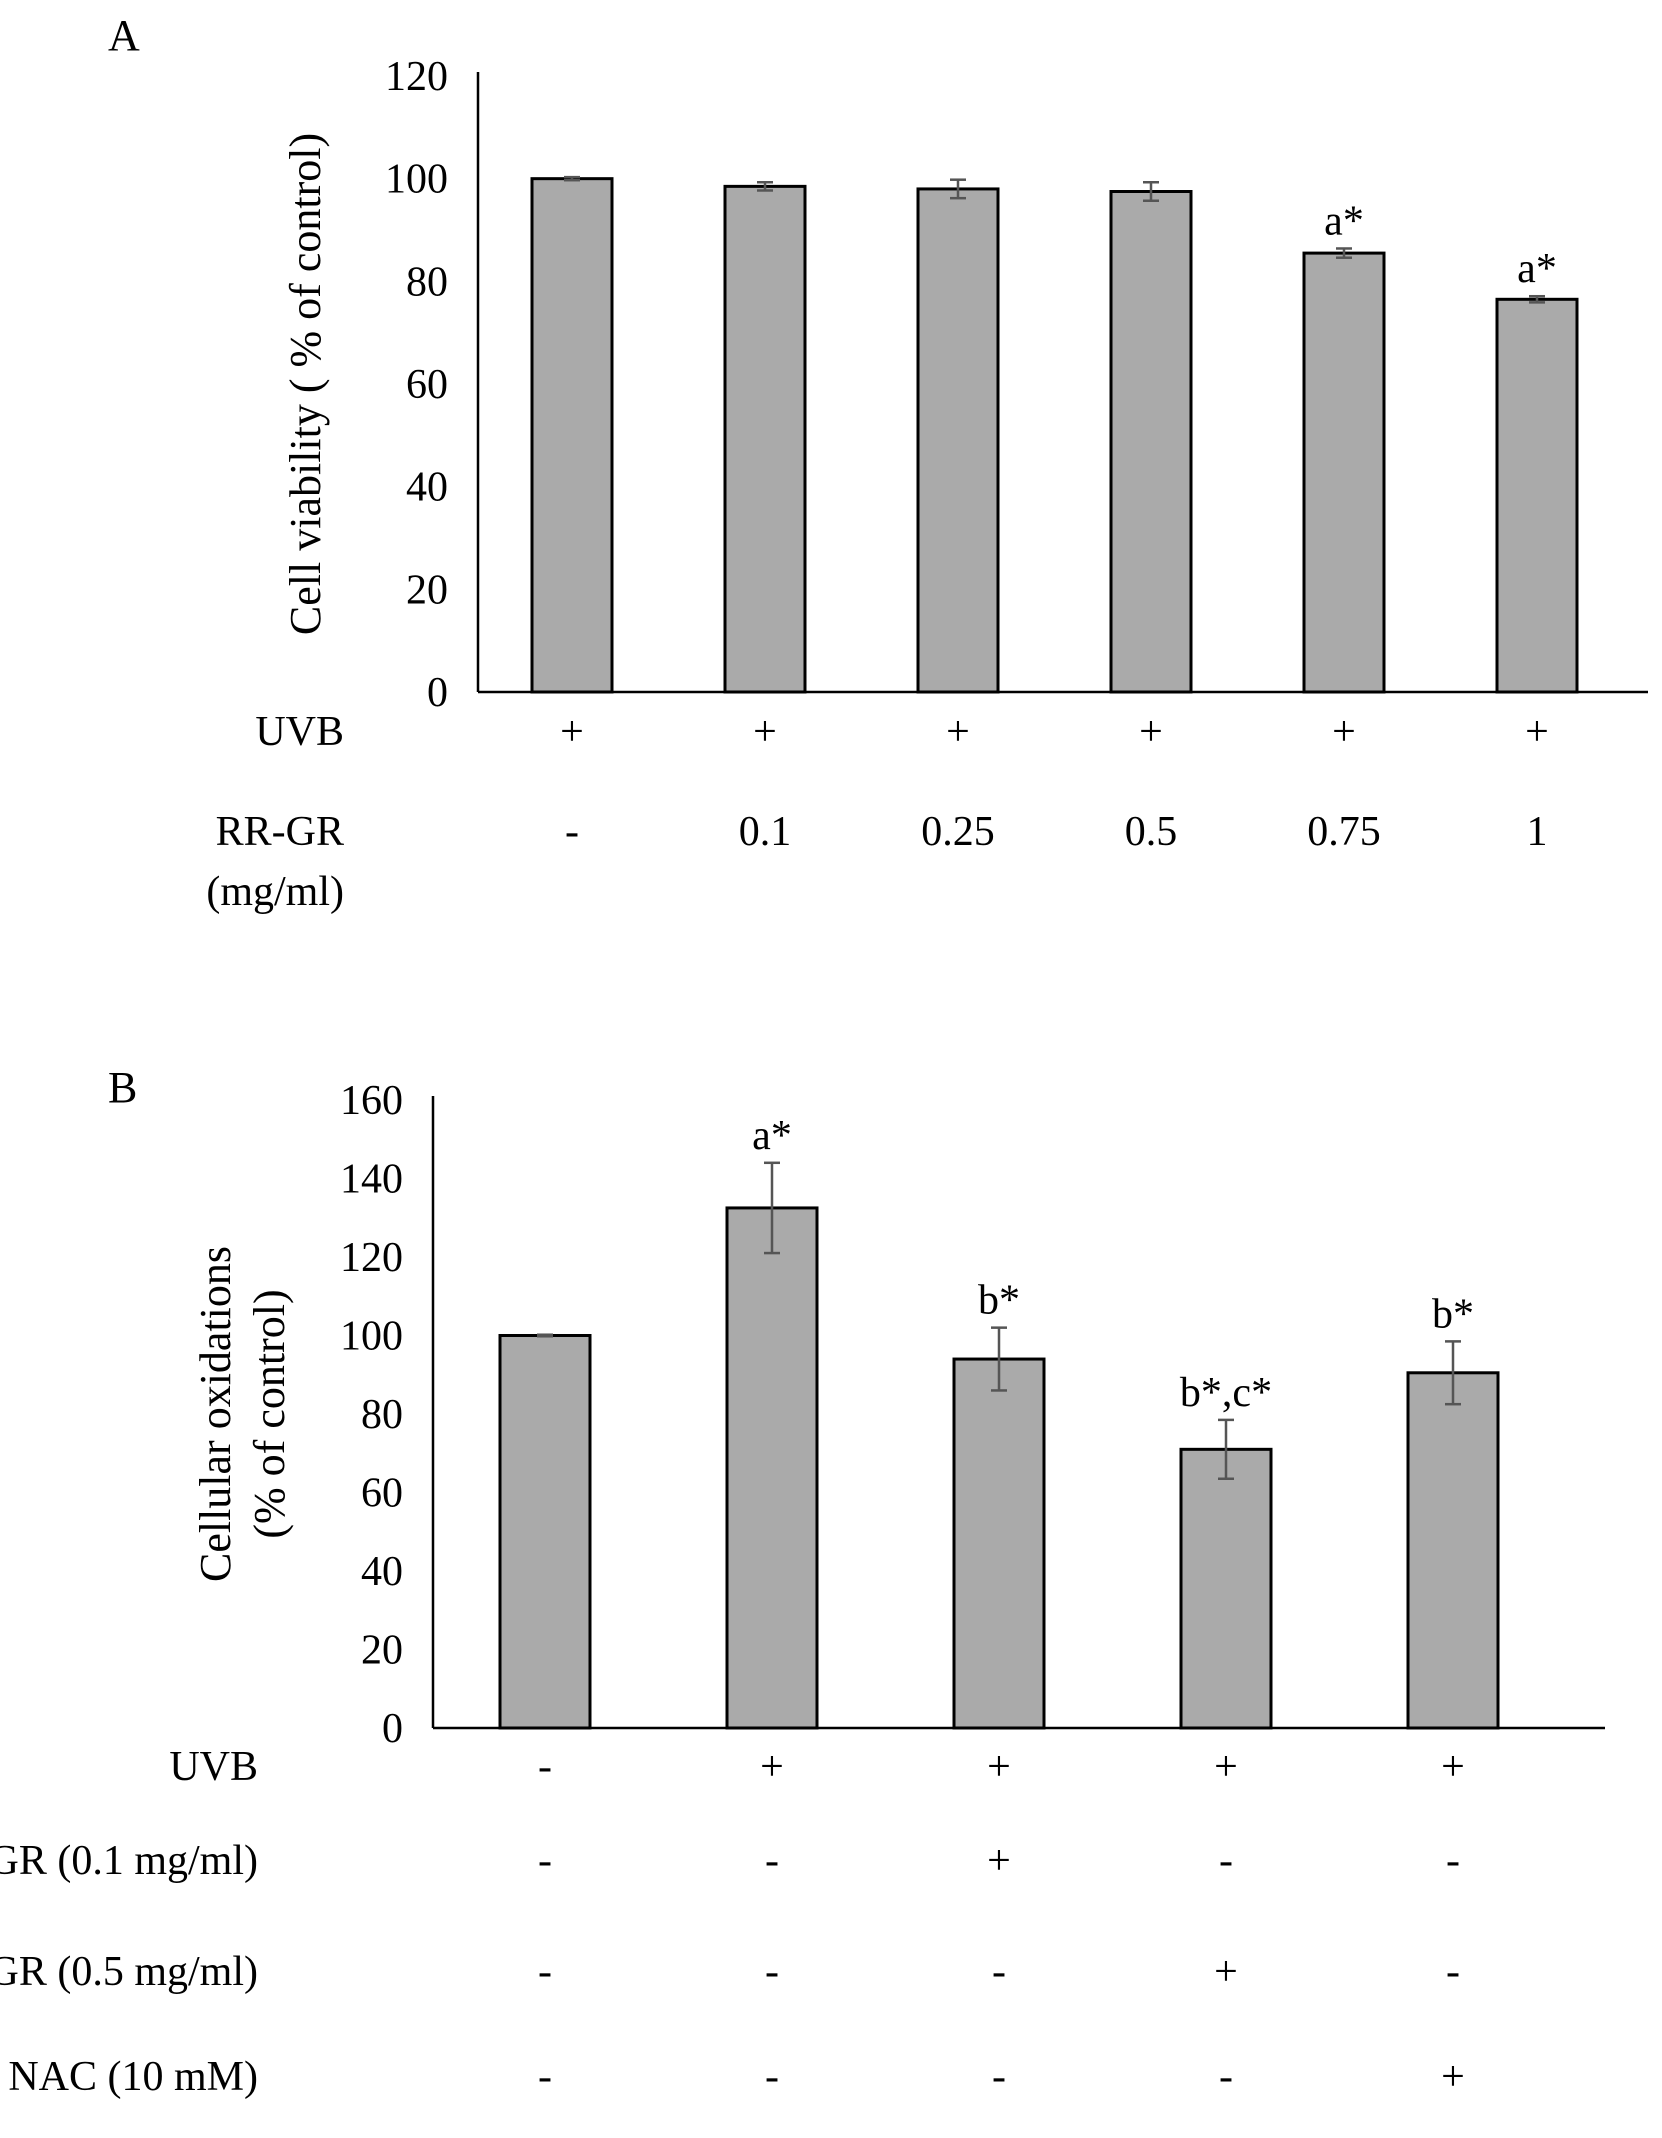 The height and width of the screenshot is (2138, 1662). What do you see at coordinates (958, 832) in the screenshot?
I see `condition-value: 0.25` at bounding box center [958, 832].